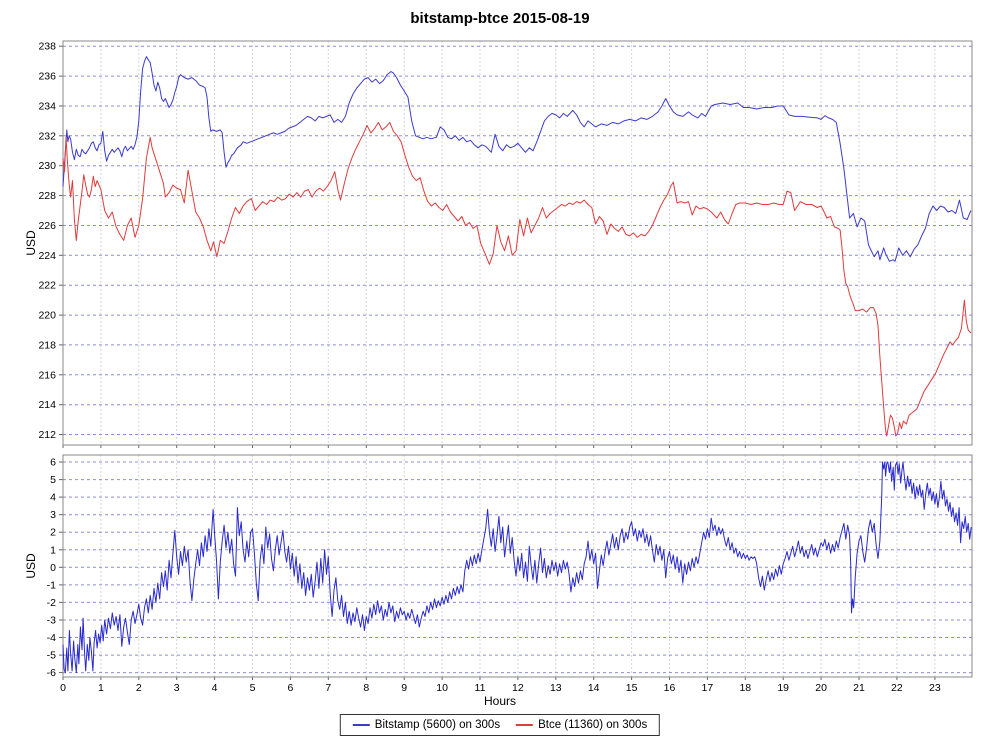  I want to click on x-tick-label: 8, so click(366, 688).